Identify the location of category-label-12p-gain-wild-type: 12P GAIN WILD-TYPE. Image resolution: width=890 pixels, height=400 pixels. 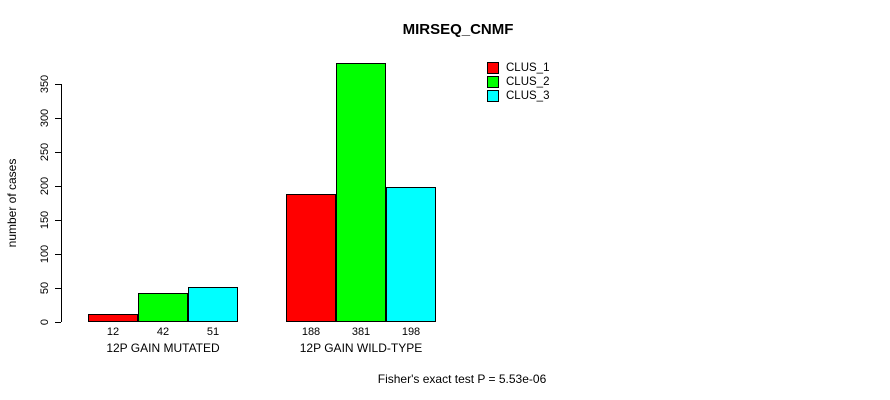
(361, 348).